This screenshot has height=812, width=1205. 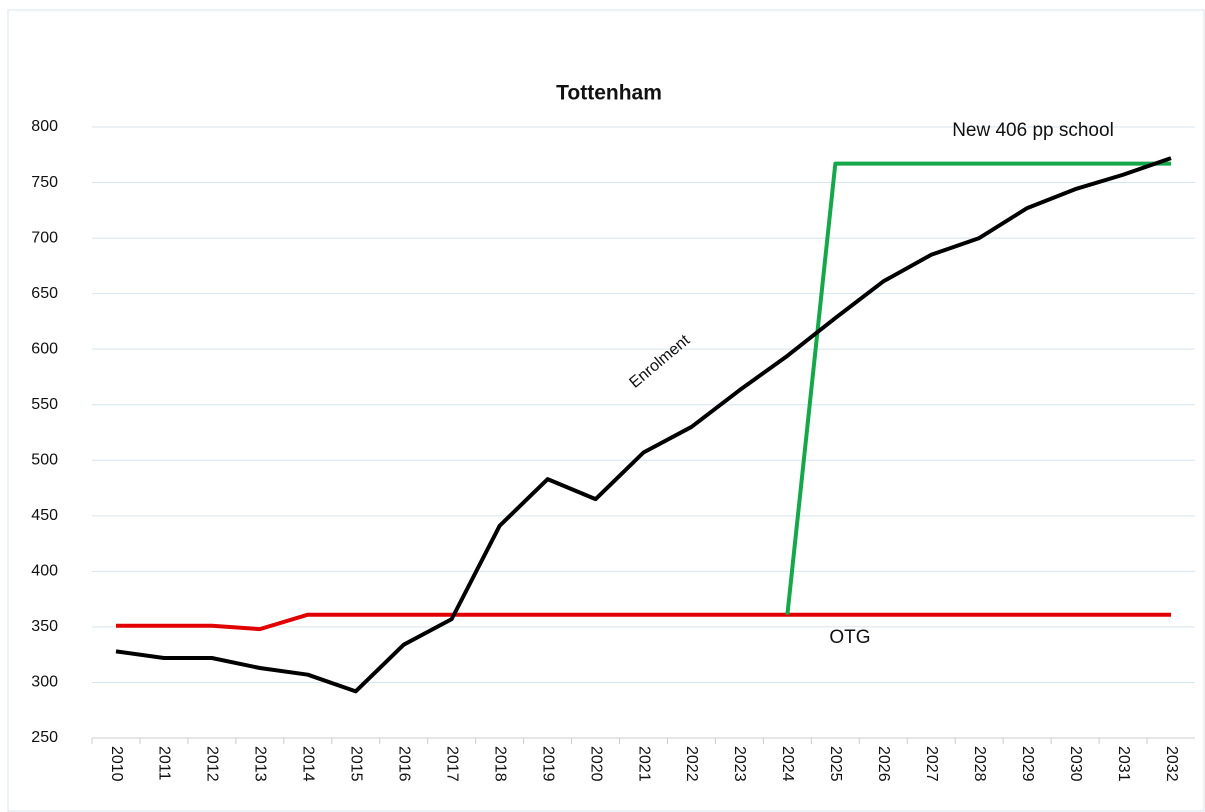 I want to click on x-tick-label: 2024, so click(x=787, y=764).